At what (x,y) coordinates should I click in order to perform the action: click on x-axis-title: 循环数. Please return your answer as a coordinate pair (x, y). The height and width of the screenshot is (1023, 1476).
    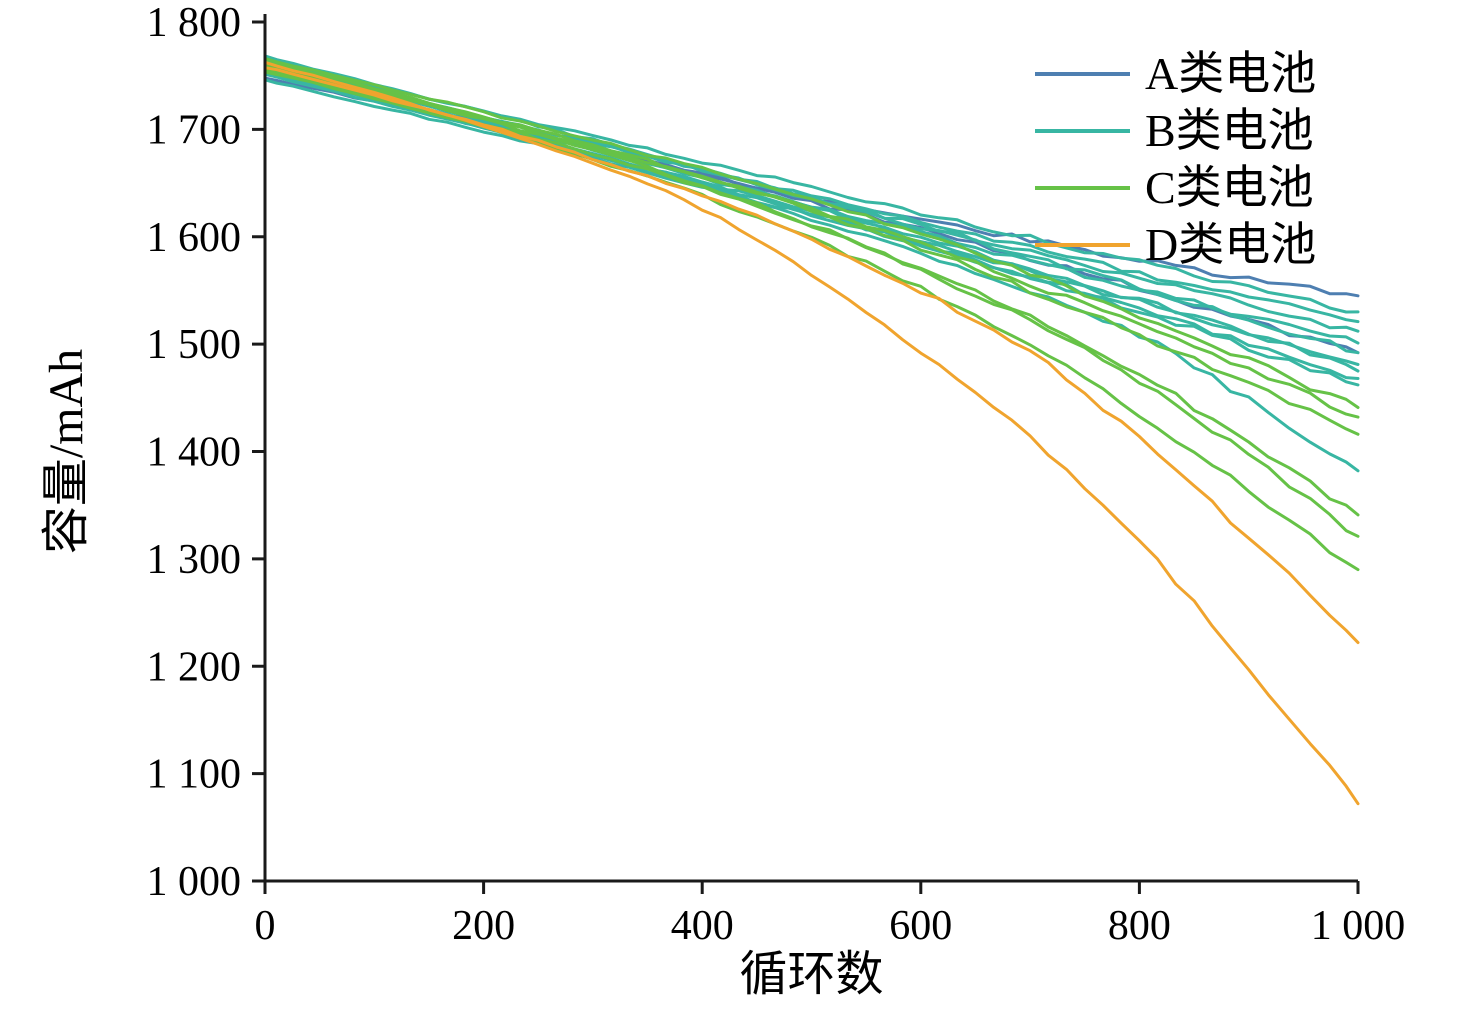
    Looking at the image, I should click on (811, 974).